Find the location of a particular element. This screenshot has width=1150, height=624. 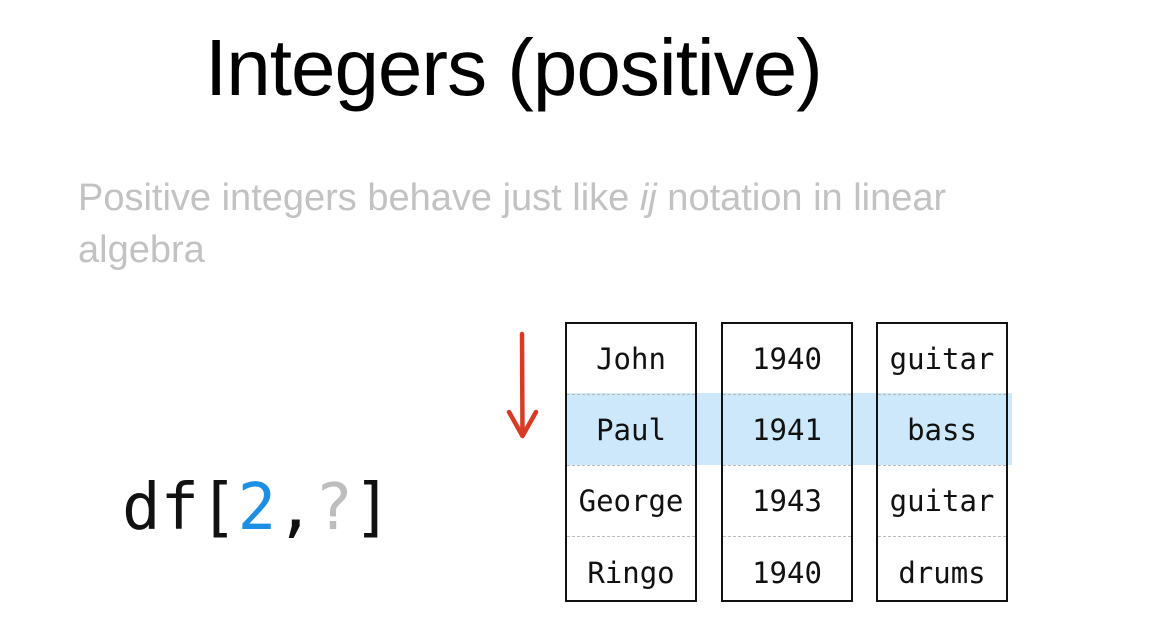

table-cell: 1941 is located at coordinates (787, 430).